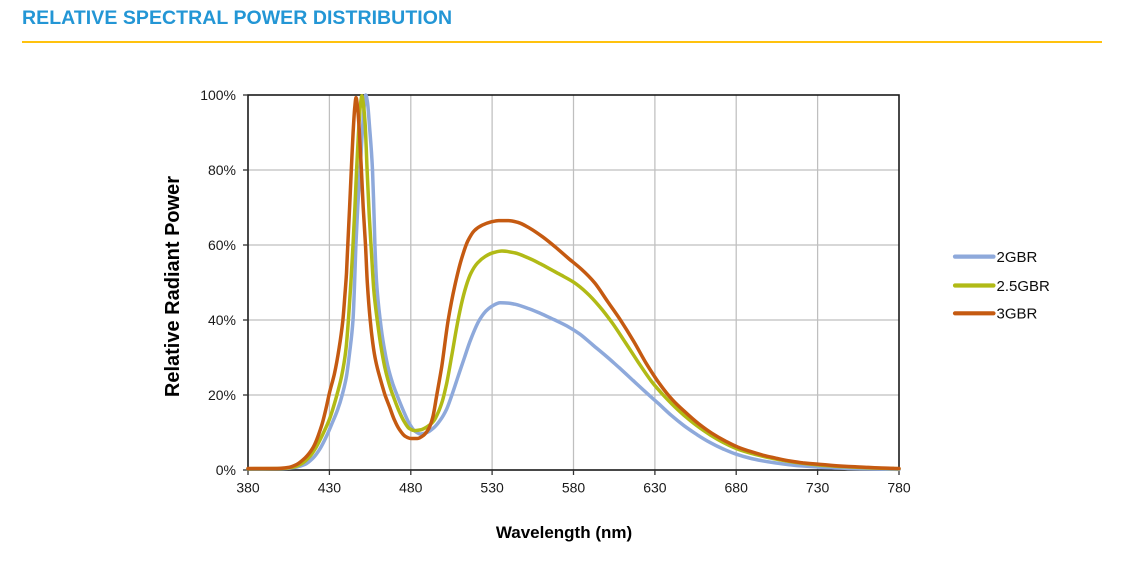 The height and width of the screenshot is (569, 1148). I want to click on svg-text: 430, so click(330, 488).